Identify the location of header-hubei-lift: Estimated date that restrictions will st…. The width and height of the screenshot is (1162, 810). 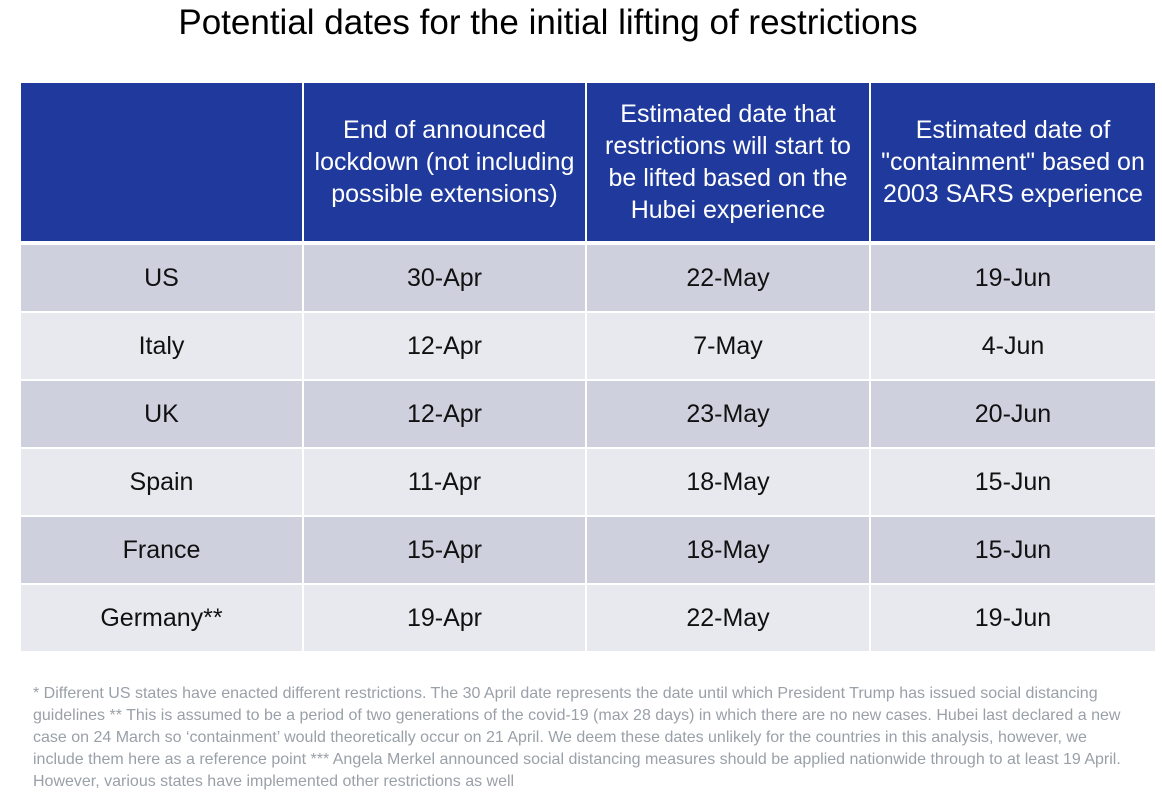
(729, 164).